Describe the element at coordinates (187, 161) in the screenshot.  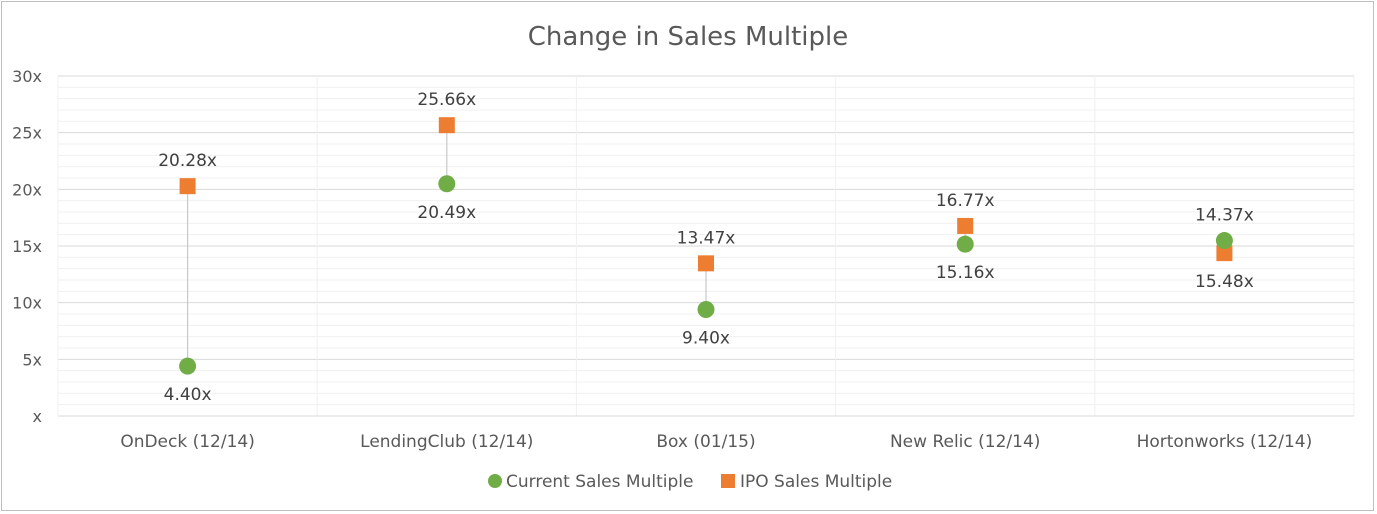
I see `ipo-data-label: 20.28x` at that location.